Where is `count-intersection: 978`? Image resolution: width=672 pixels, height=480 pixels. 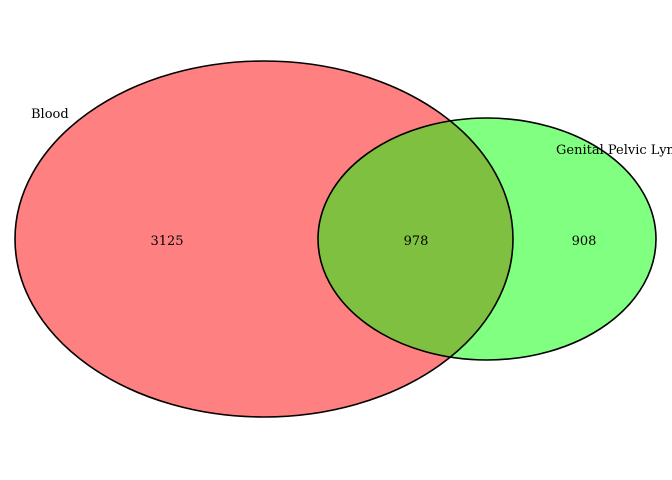 count-intersection: 978 is located at coordinates (416, 241).